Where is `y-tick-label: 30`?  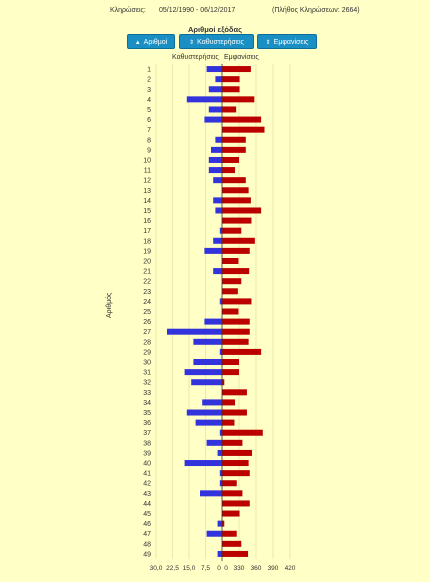 y-tick-label: 30 is located at coordinates (147, 363).